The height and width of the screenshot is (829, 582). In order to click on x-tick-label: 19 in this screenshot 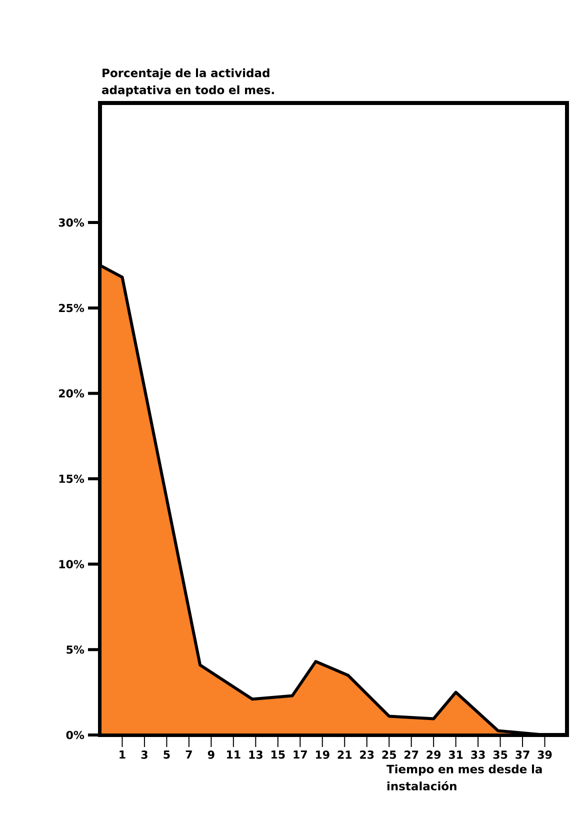, I will do `click(323, 754)`.